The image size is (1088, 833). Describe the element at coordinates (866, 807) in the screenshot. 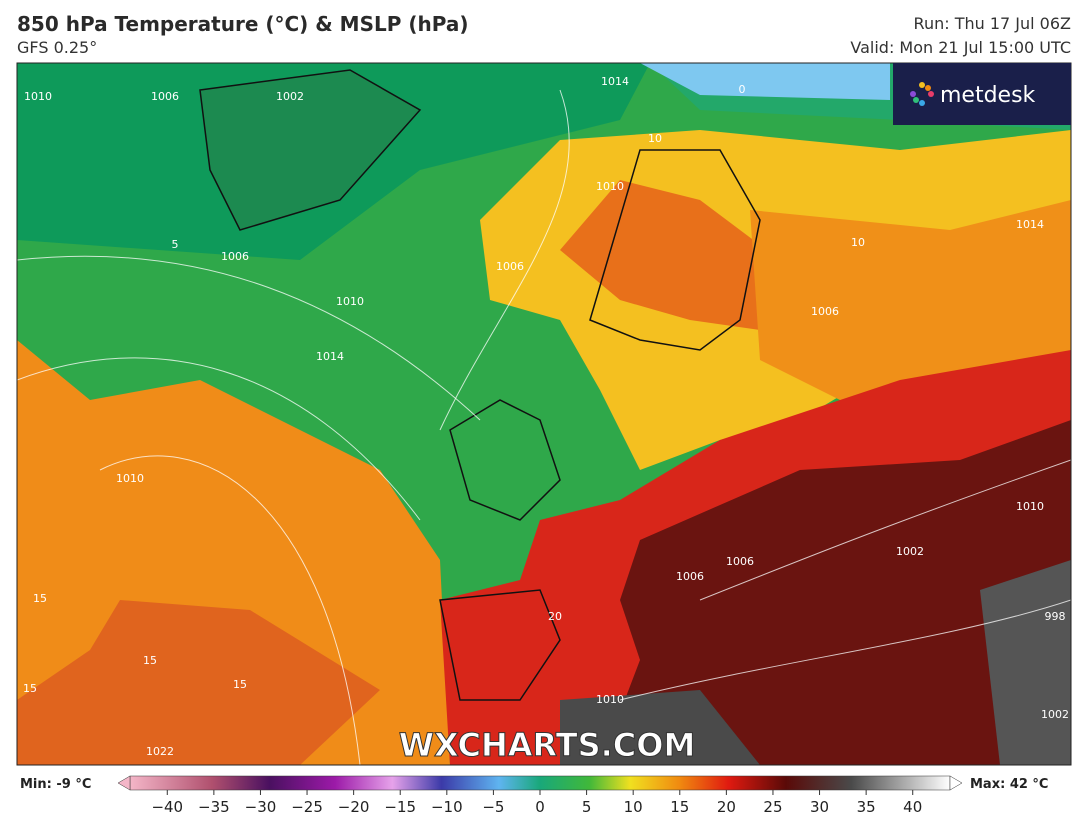

I see `colorbar-tick-label: 35` at that location.